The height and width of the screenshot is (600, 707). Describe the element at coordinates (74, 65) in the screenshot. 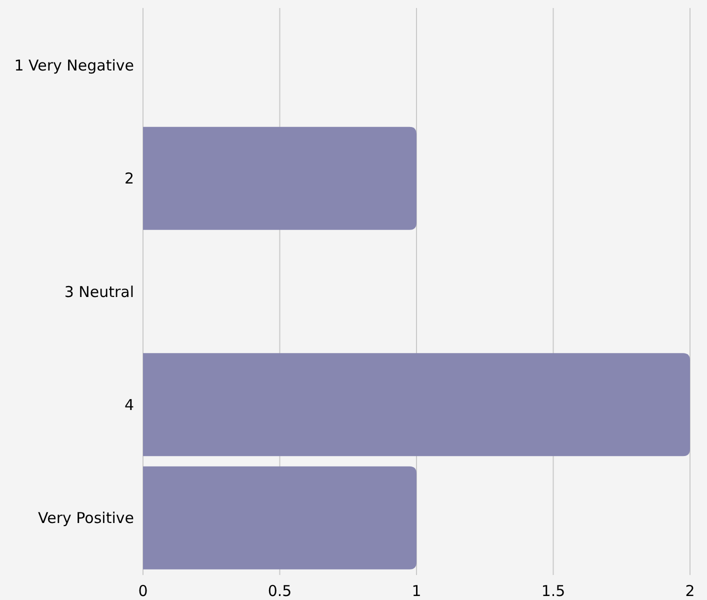

I see `y-tick-label: 1 Very Negative` at that location.